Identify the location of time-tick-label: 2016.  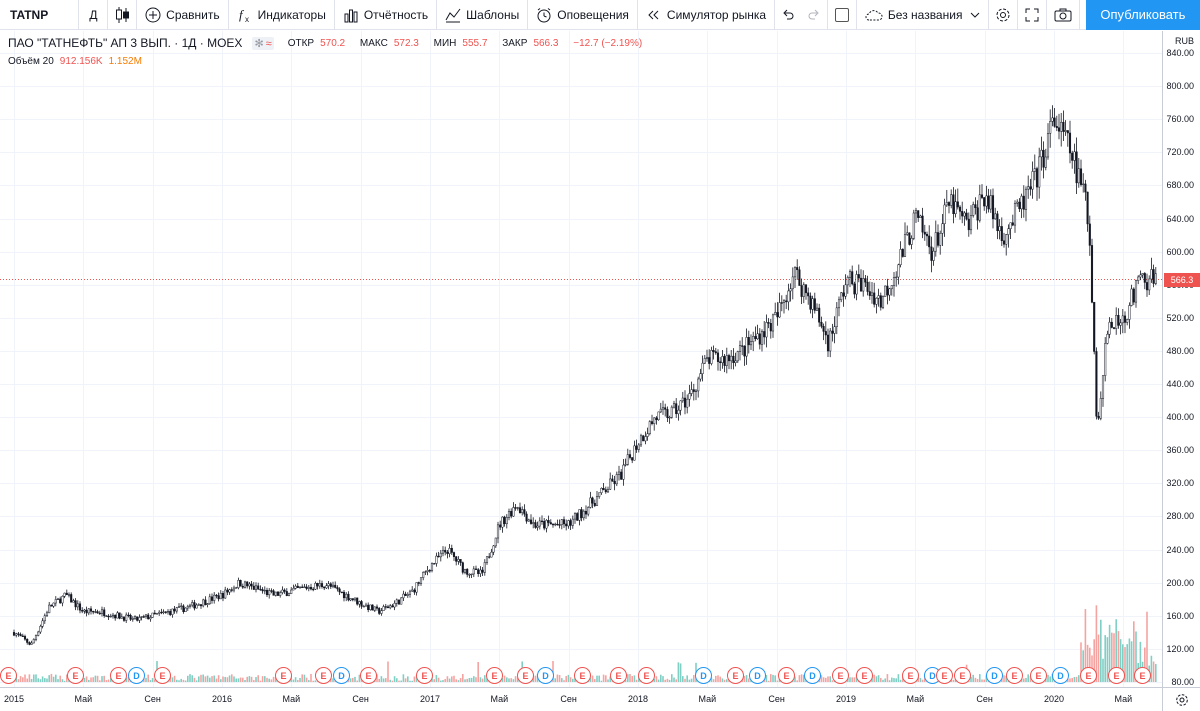
(222, 699).